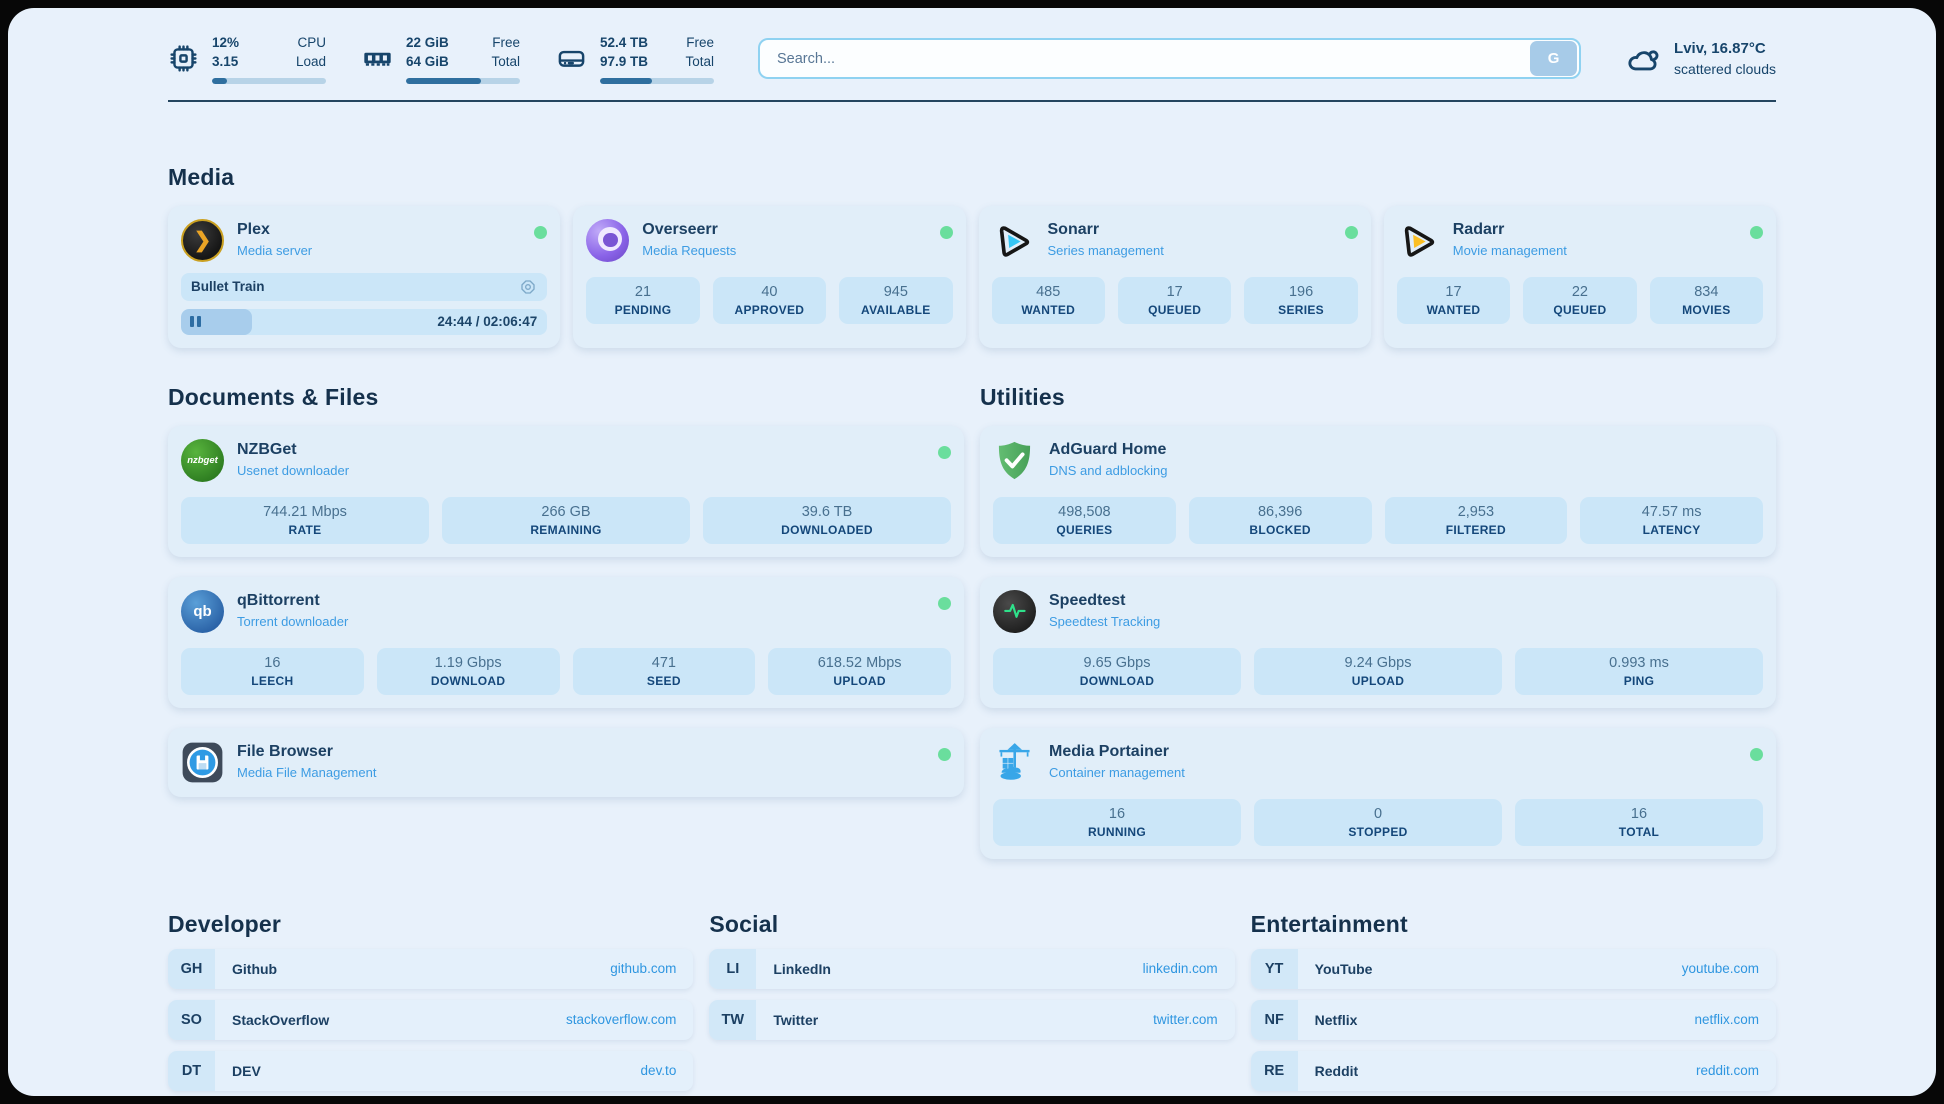 Image resolution: width=1944 pixels, height=1104 pixels. I want to click on filebrowser-title: File Browser, so click(285, 751).